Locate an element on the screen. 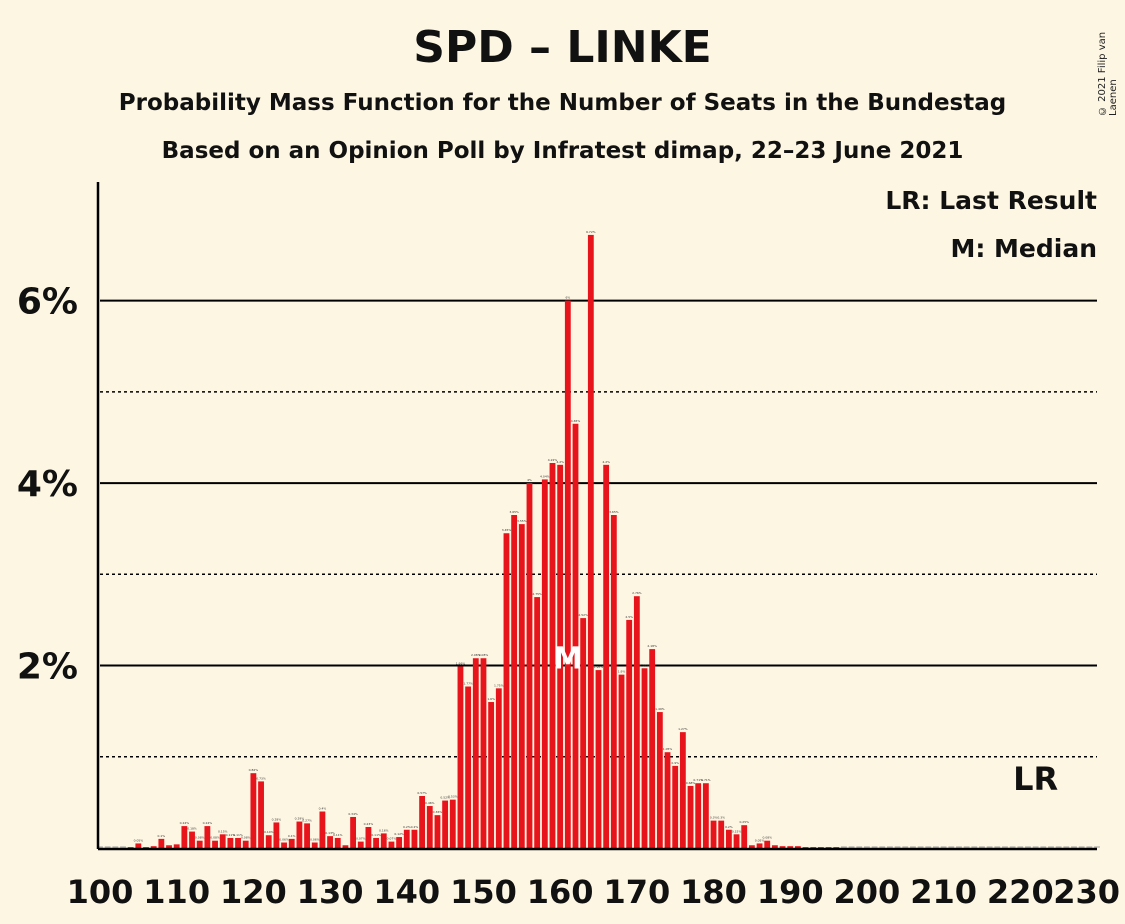 The image size is (1125, 924). bar-value-label: 0.71% is located at coordinates (706, 780).